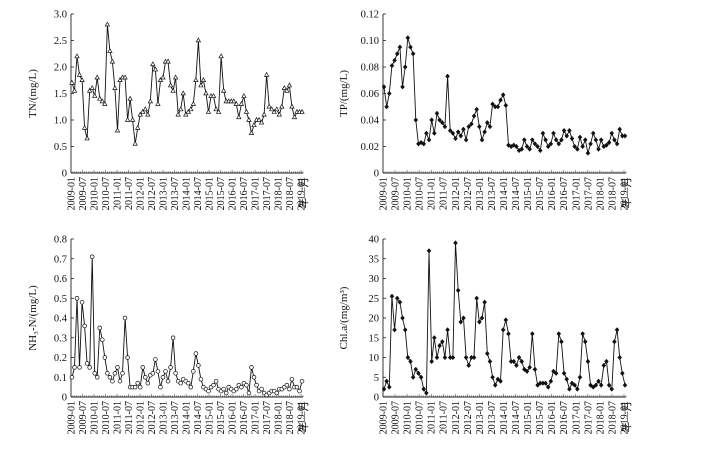  I want to click on tp-x-tick-label: 2015-01, so click(528, 193).